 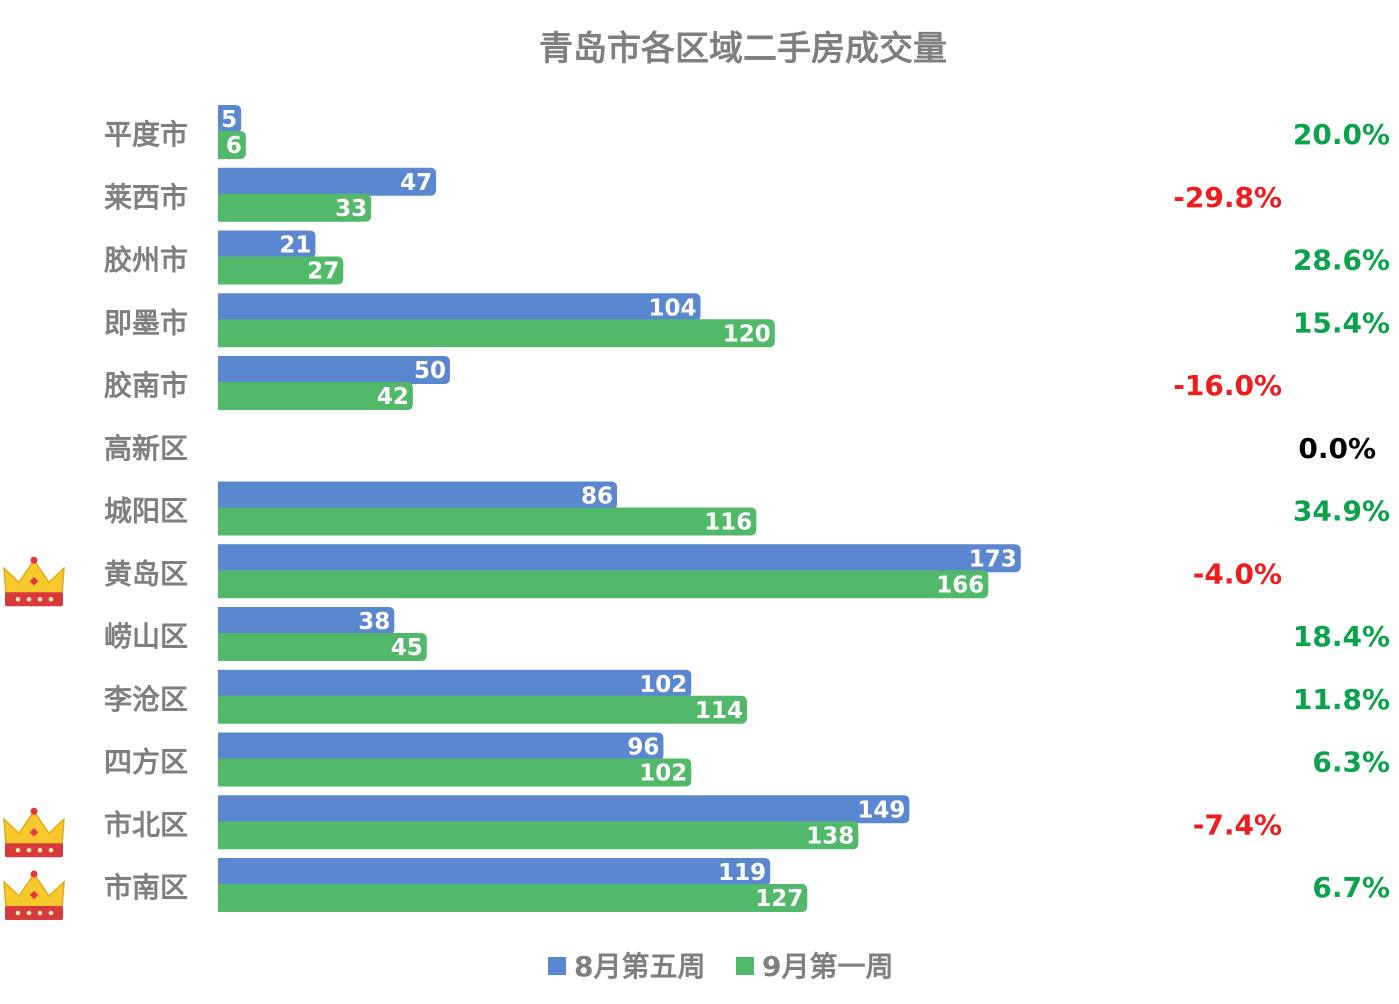 What do you see at coordinates (1341, 699) in the screenshot?
I see `change-label: 11.8%` at bounding box center [1341, 699].